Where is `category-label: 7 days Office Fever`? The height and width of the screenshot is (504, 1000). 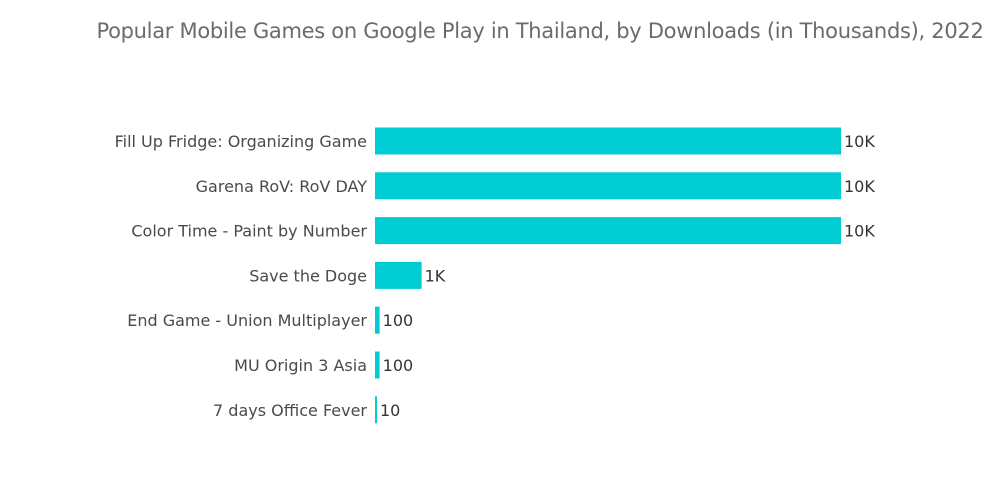
category-label: 7 days Office Fever is located at coordinates (290, 410).